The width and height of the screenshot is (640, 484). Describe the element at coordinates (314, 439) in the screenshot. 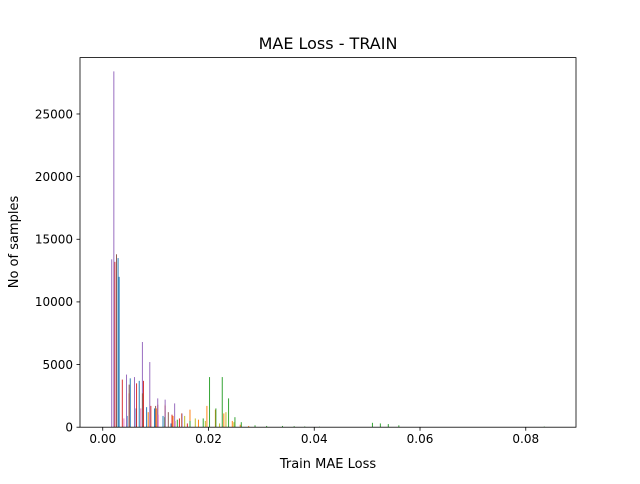

I see `x-tick-label: 0.04` at that location.